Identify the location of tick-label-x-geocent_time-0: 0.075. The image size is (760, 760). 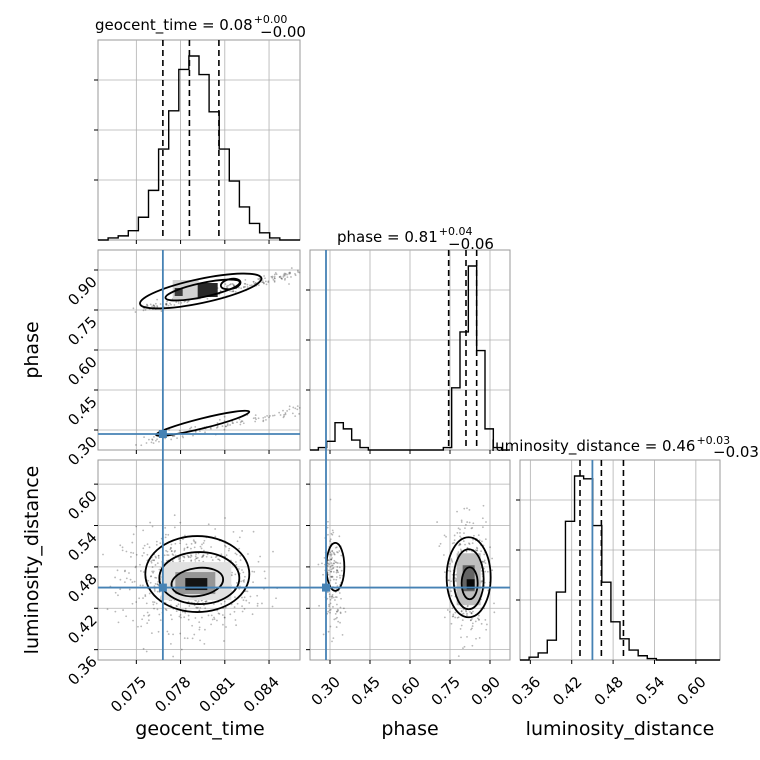
(128, 694).